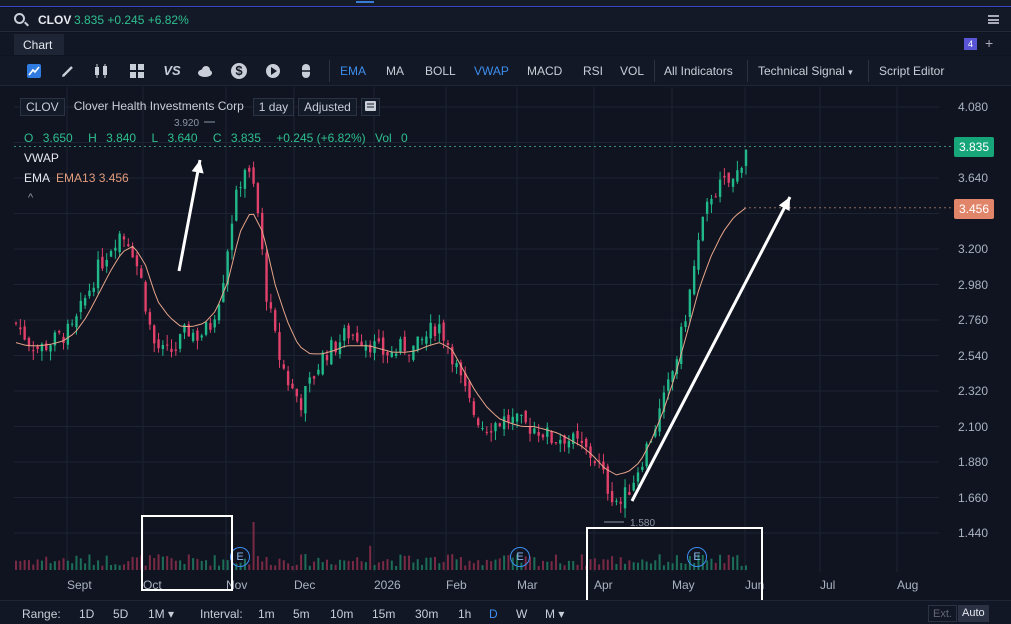 The height and width of the screenshot is (624, 1011). Describe the element at coordinates (545, 71) in the screenshot. I see `indicator-macd: MACD` at that location.